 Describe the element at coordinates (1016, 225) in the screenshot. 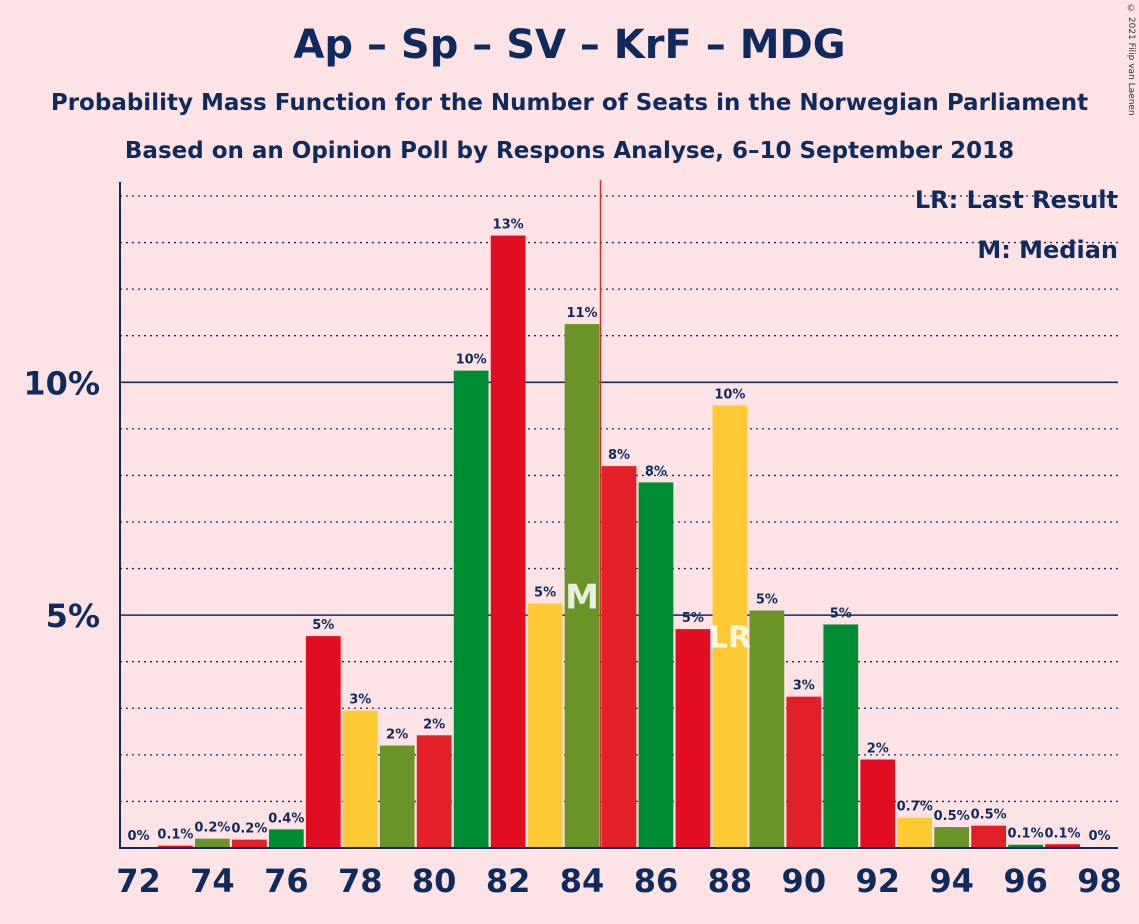

I see `legend: LR: Last Result M: Median` at that location.